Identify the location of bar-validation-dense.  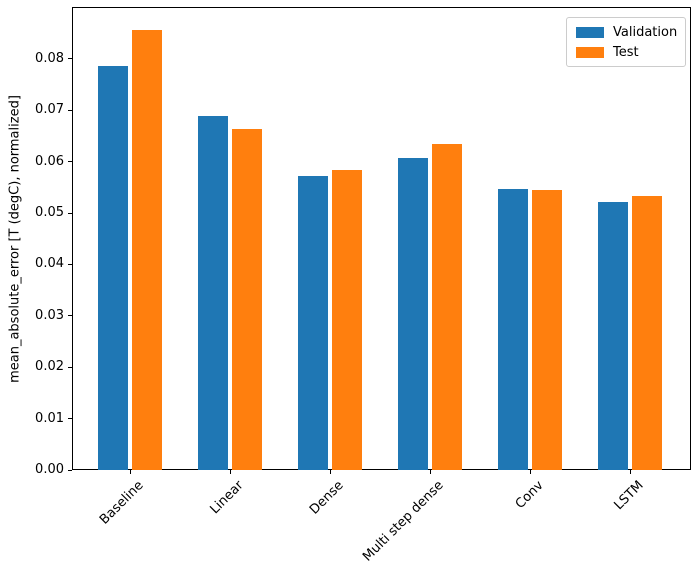
(313, 323).